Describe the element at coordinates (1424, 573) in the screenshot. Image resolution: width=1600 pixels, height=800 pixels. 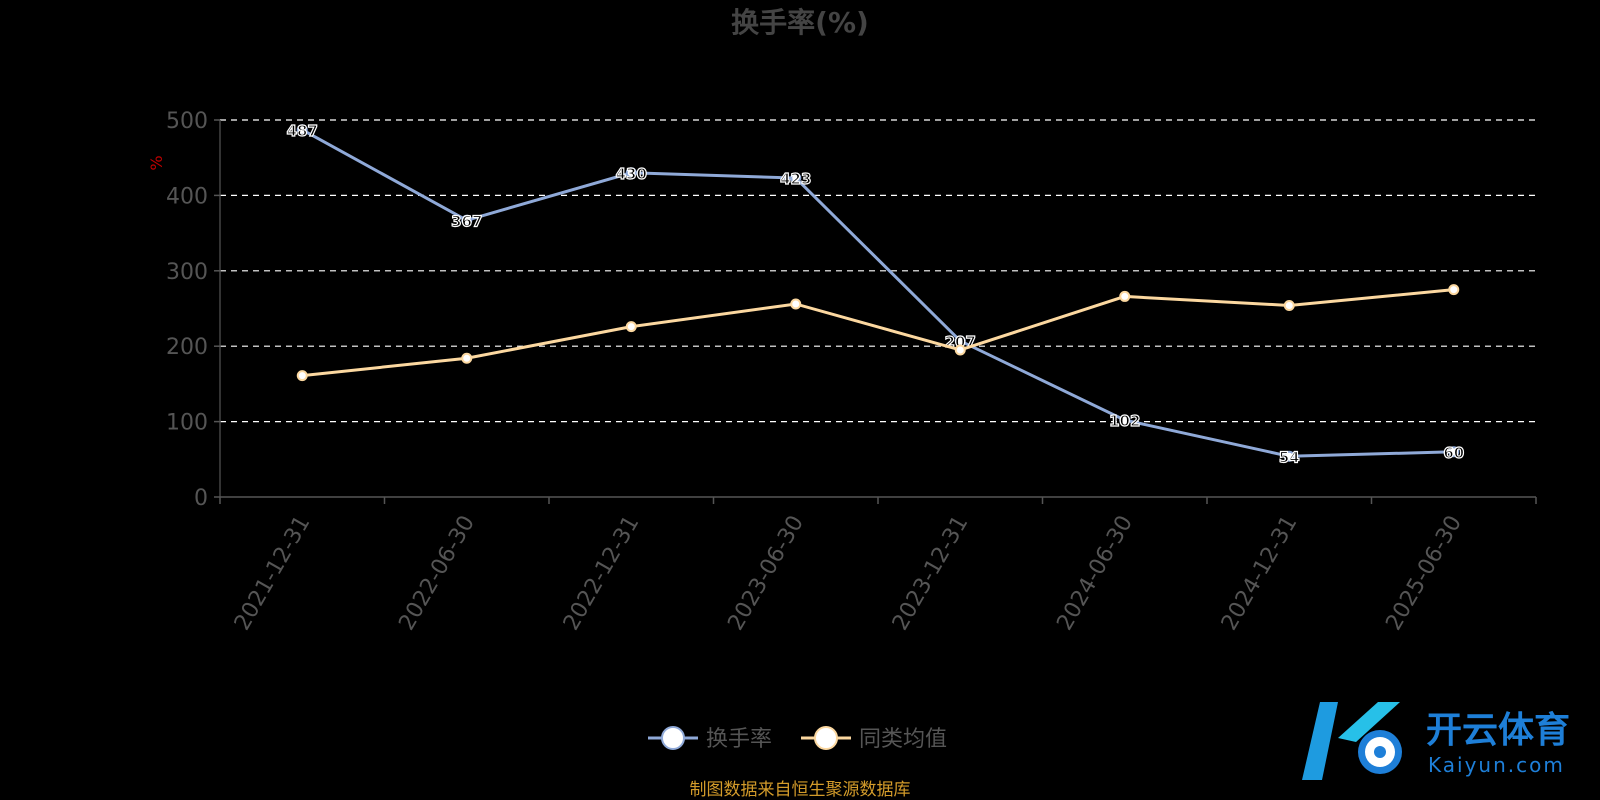
I see `x-tick-label: 2025-06-30` at that location.